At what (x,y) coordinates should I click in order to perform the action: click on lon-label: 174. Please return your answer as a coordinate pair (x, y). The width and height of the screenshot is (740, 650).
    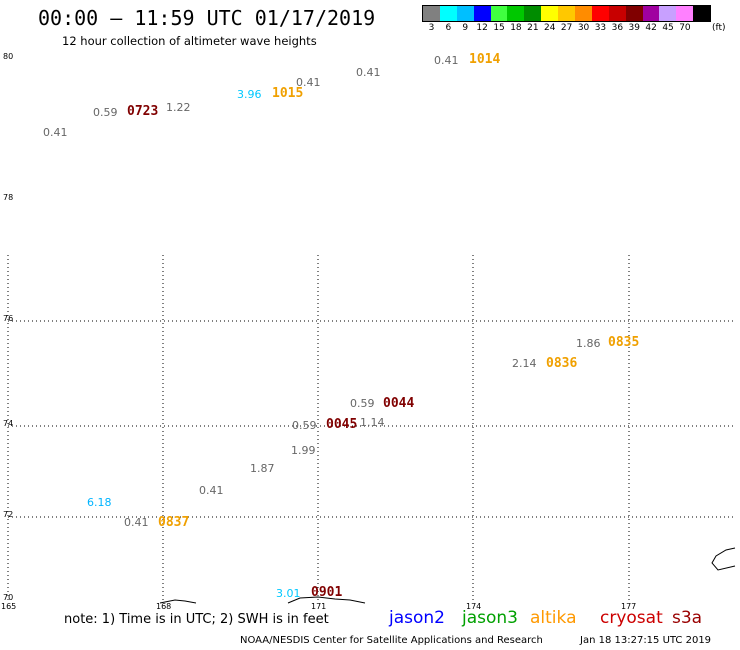
    Looking at the image, I should click on (474, 606).